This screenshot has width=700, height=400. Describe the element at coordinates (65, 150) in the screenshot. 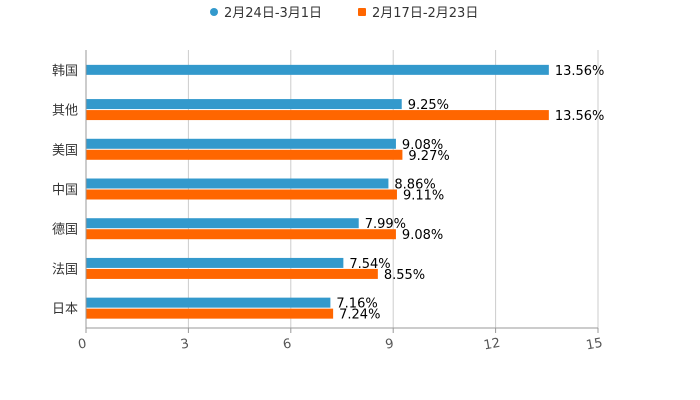

I see `category-label-2: 美国` at that location.